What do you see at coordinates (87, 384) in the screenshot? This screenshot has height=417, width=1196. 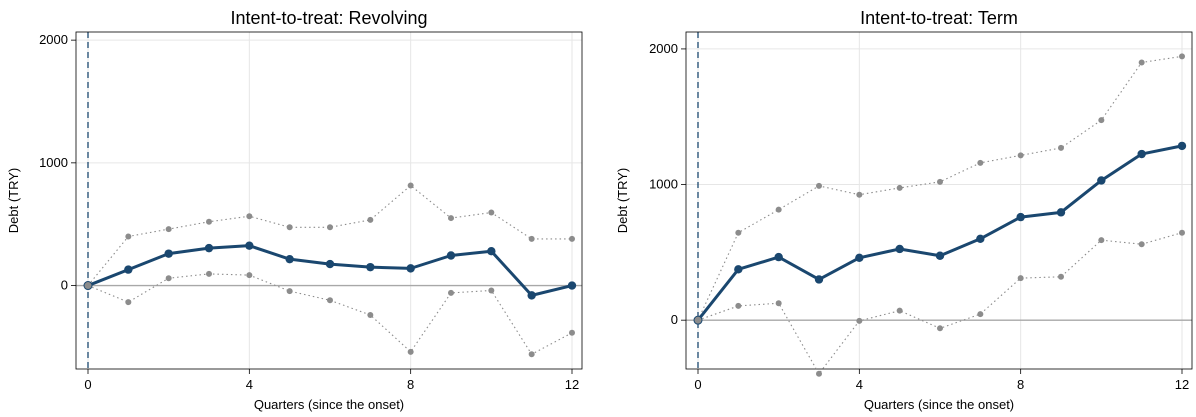 I see `x-tick-label: 0` at bounding box center [87, 384].